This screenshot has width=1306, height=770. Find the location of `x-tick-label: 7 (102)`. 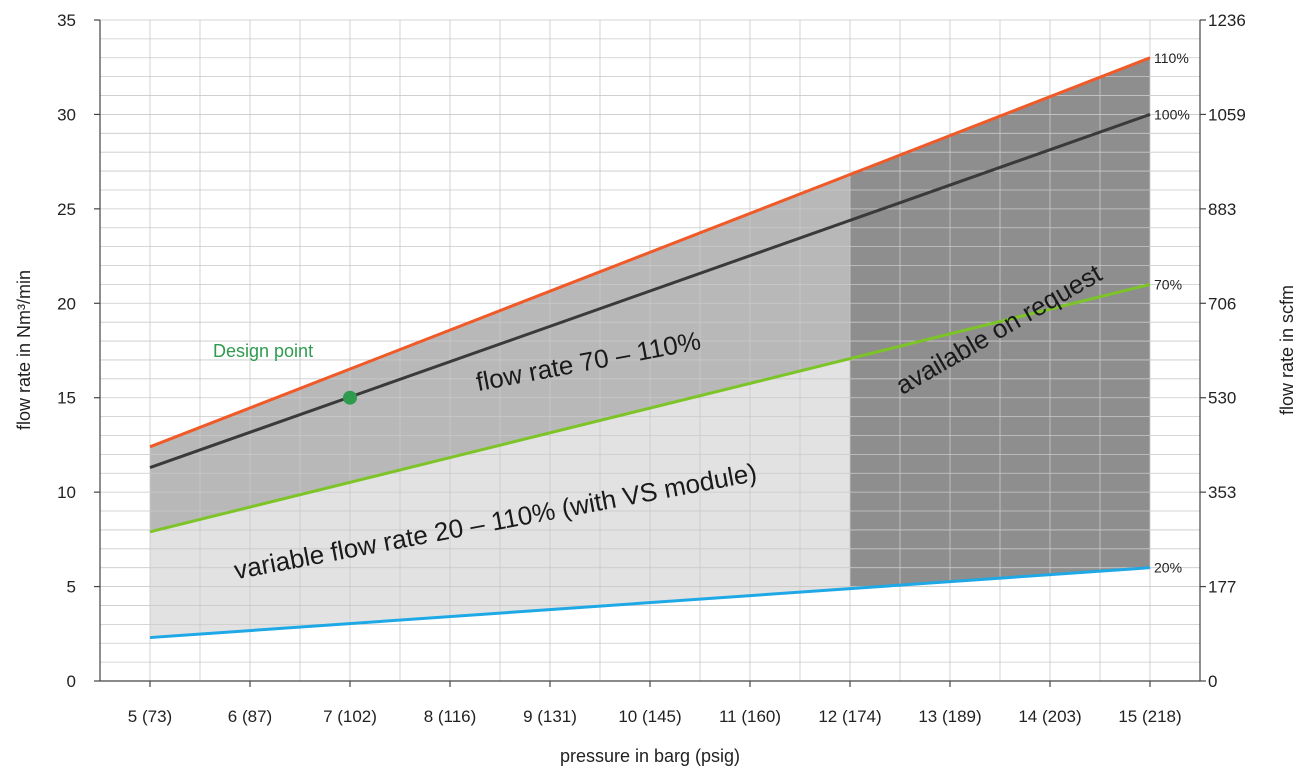

x-tick-label: 7 (102) is located at coordinates (350, 716).